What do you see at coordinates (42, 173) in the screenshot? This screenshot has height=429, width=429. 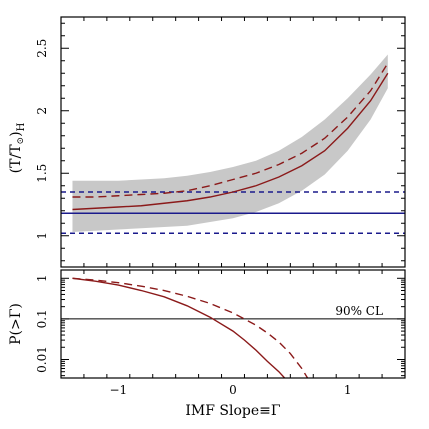 I see `top-y-tick-label: 1.5` at bounding box center [42, 173].